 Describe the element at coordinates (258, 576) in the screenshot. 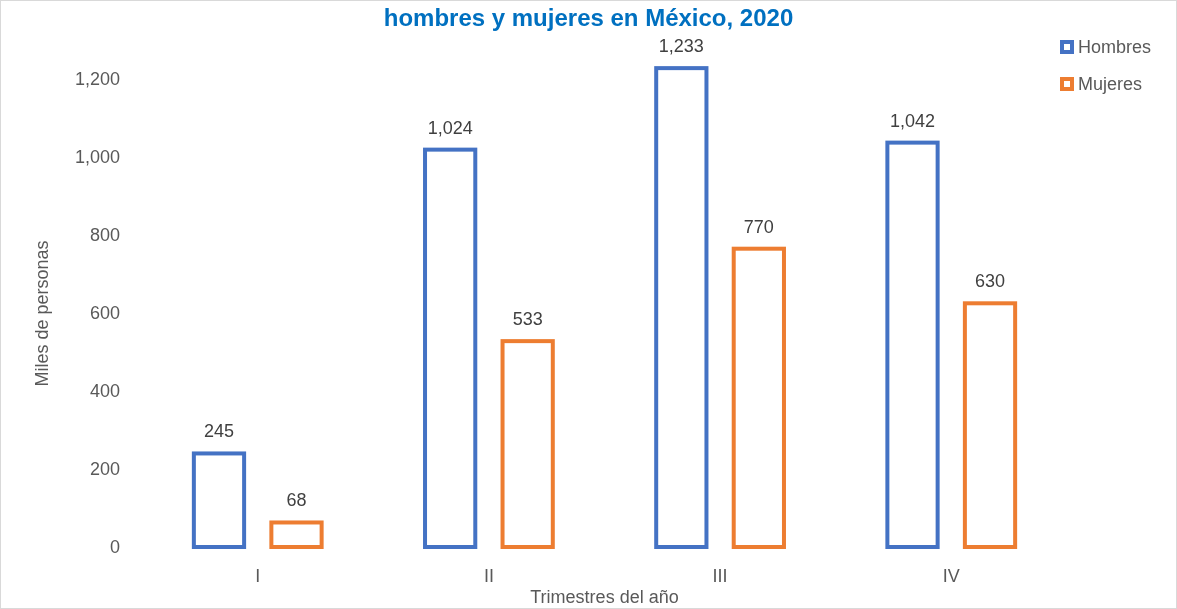

I see `x-tick-label: I` at that location.